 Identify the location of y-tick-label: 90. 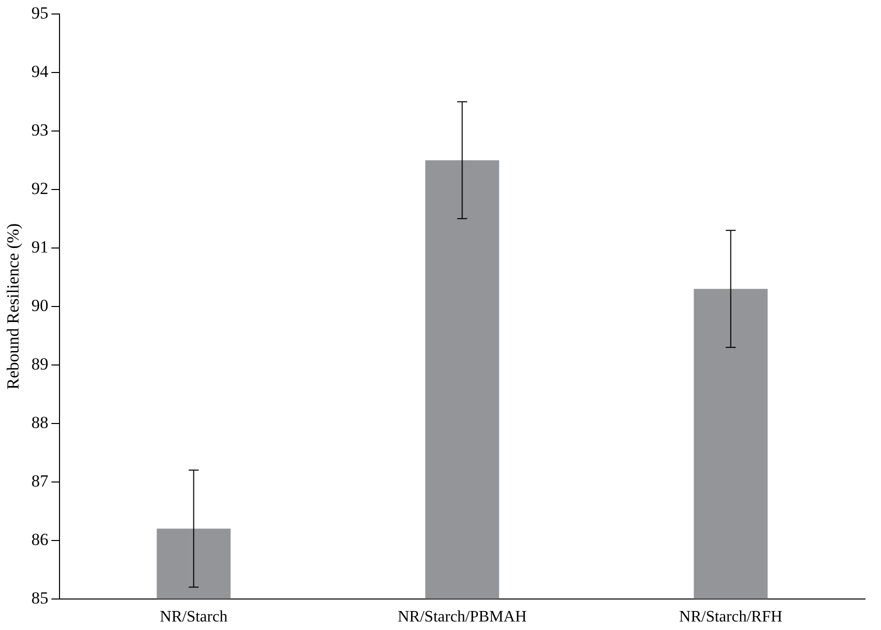
(39, 305).